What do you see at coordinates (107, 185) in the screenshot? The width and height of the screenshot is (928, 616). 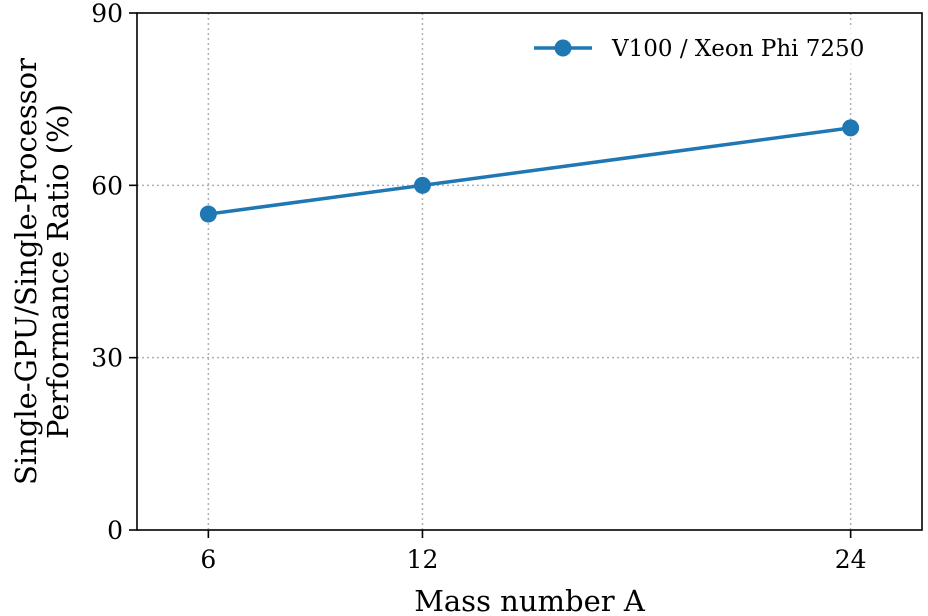 I see `y-tick-label: 60` at bounding box center [107, 185].